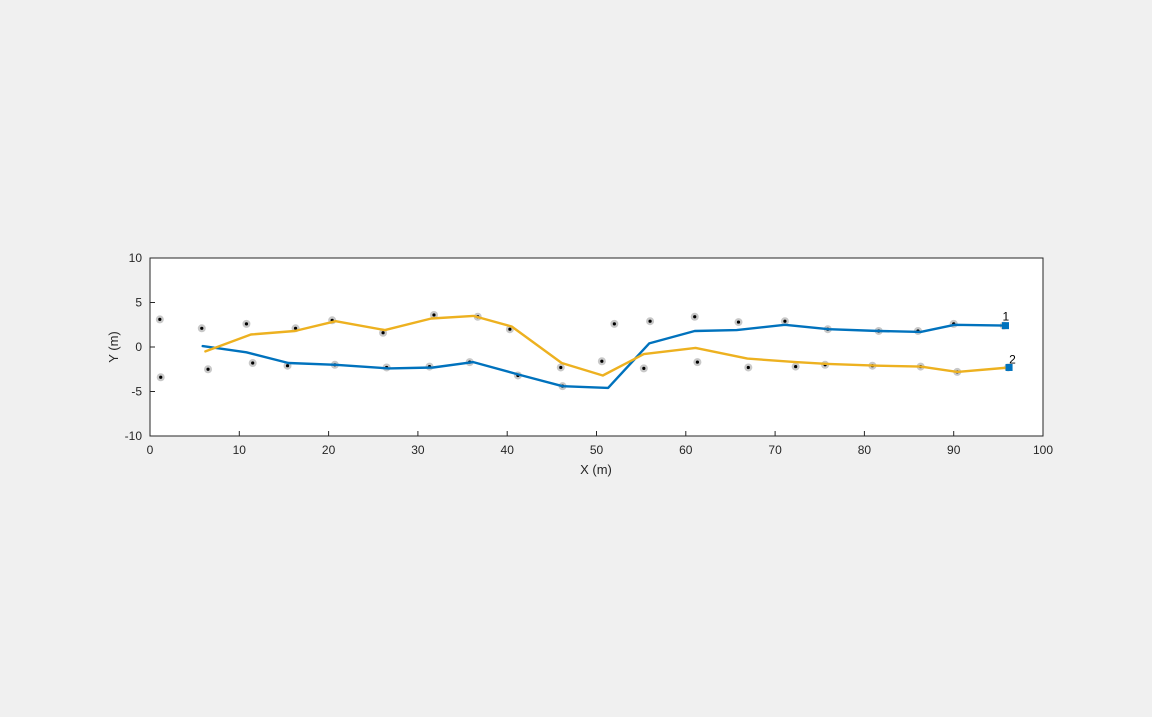 This screenshot has width=1152, height=717. What do you see at coordinates (136, 258) in the screenshot?
I see `y-tick-label: 10` at bounding box center [136, 258].